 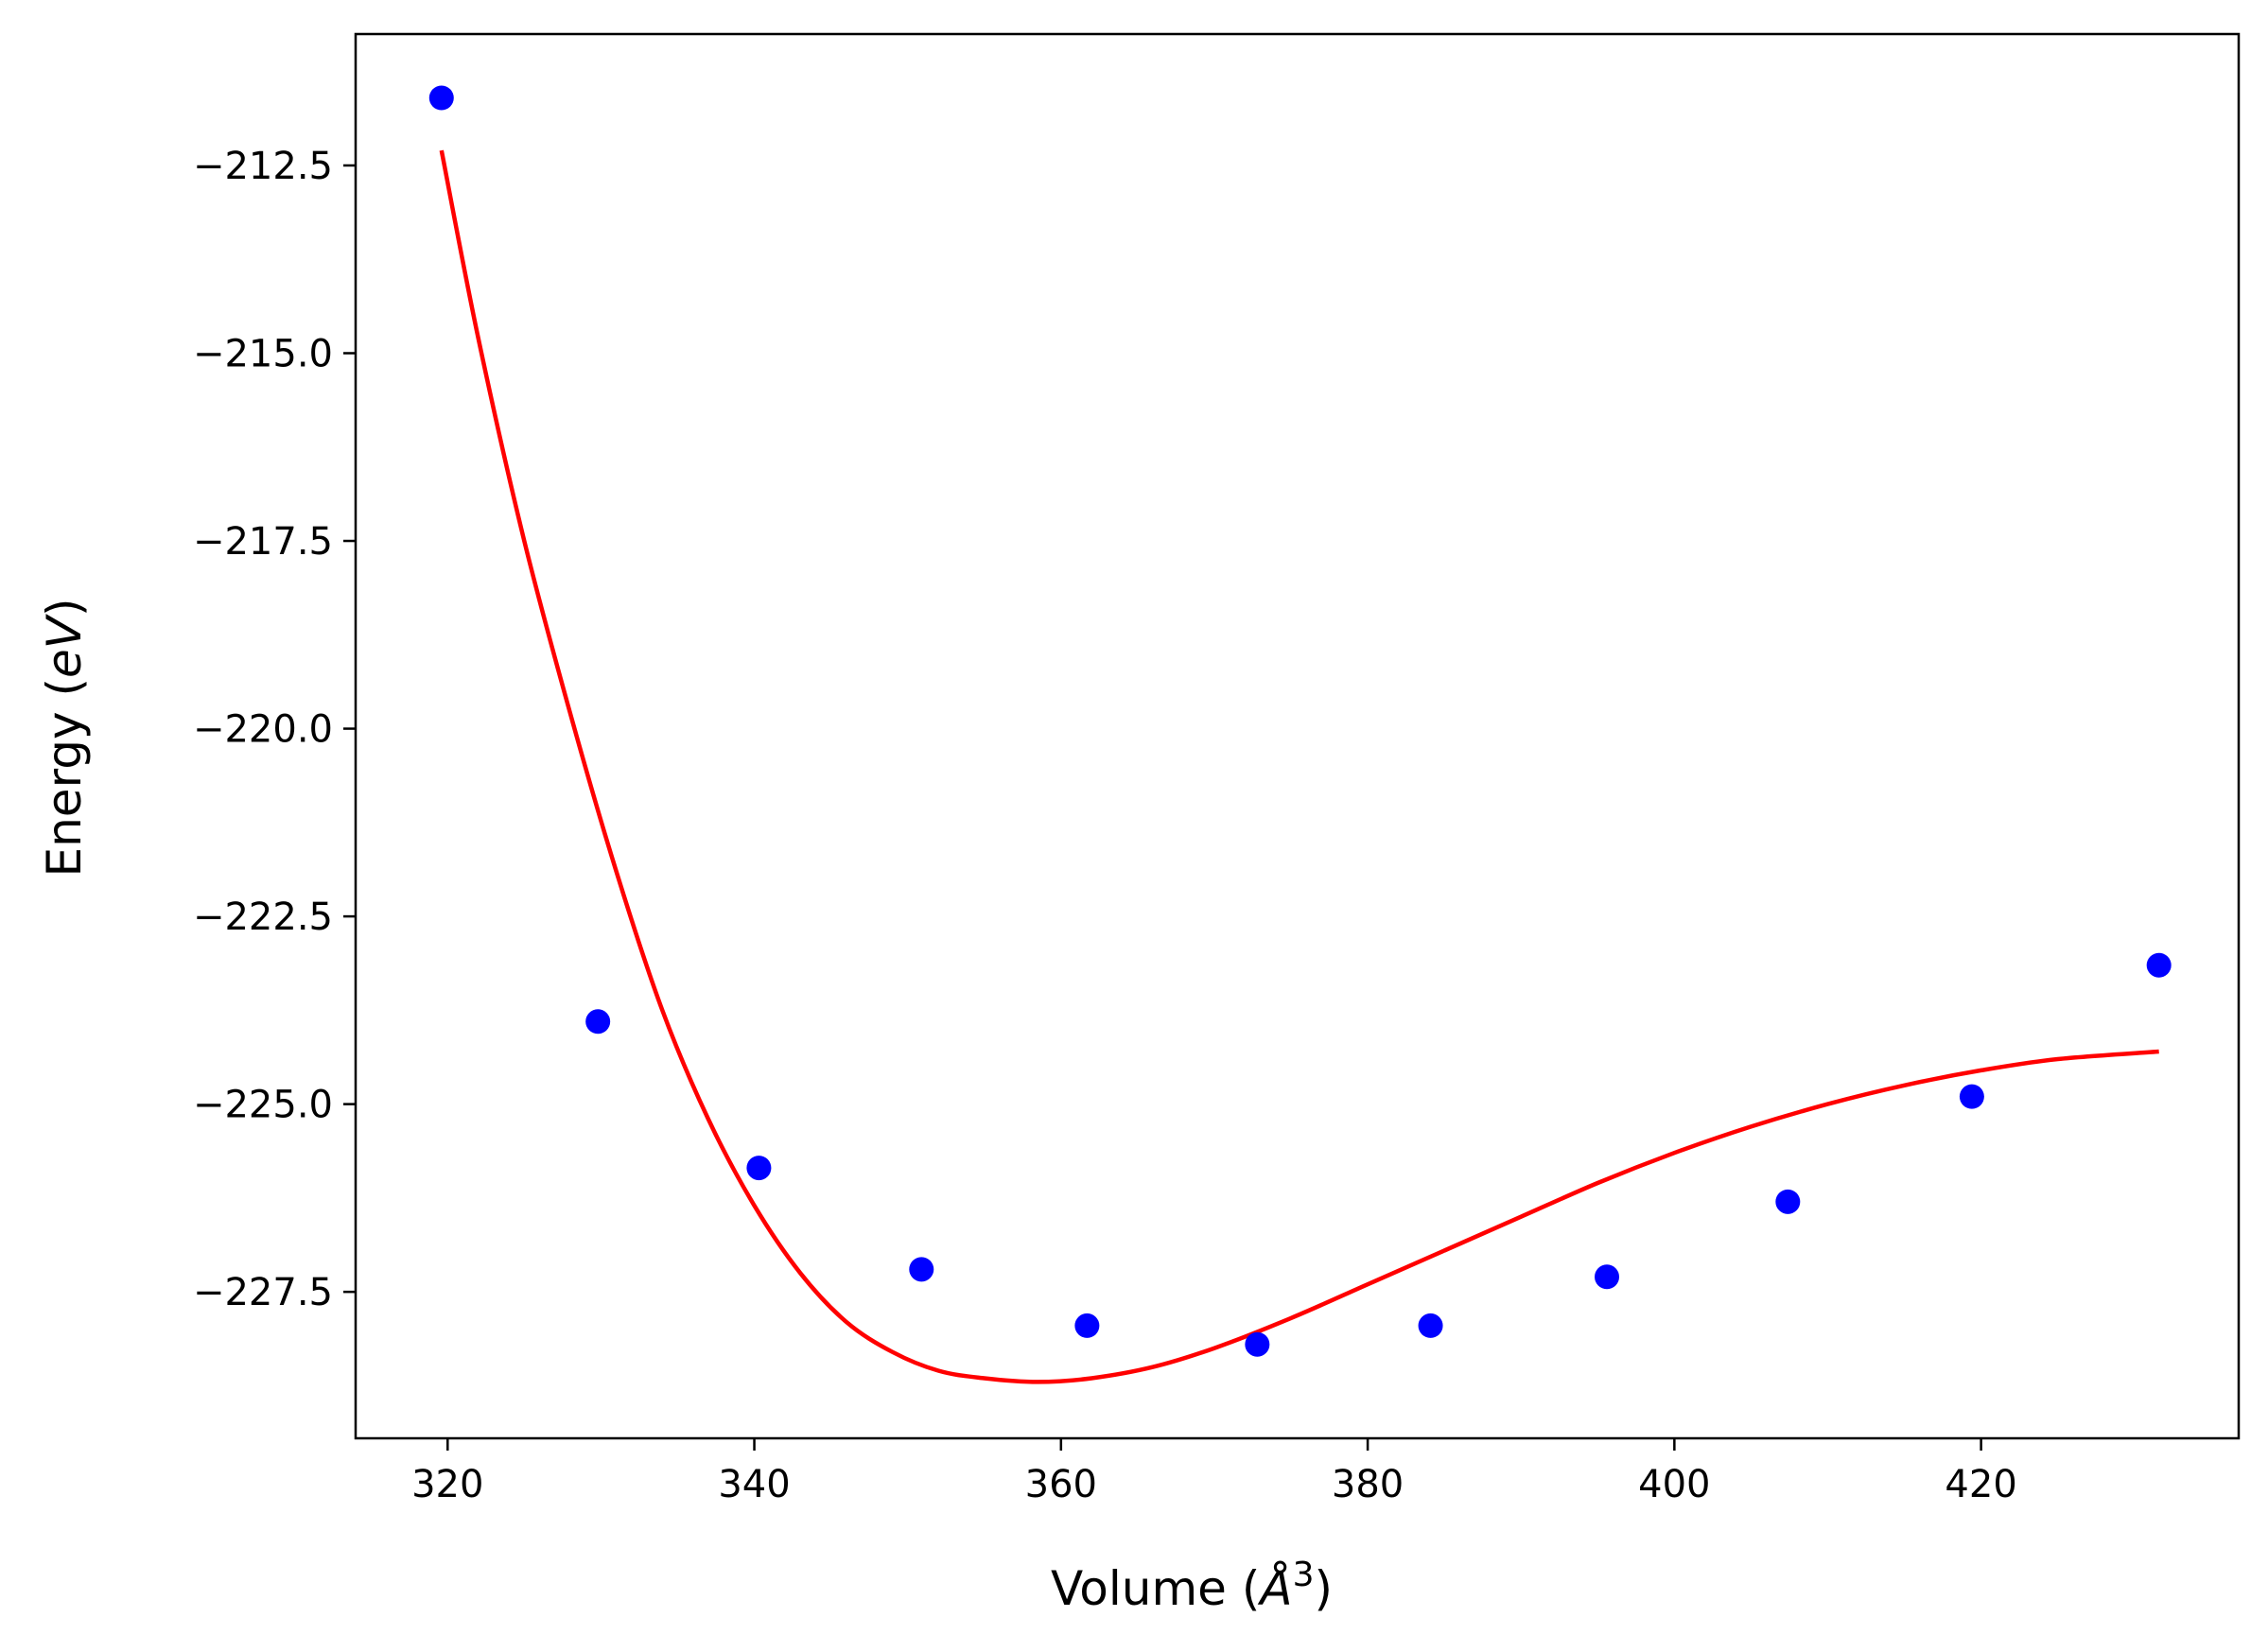 I want to click on y-tick-label: −225.0, so click(x=263, y=1105).